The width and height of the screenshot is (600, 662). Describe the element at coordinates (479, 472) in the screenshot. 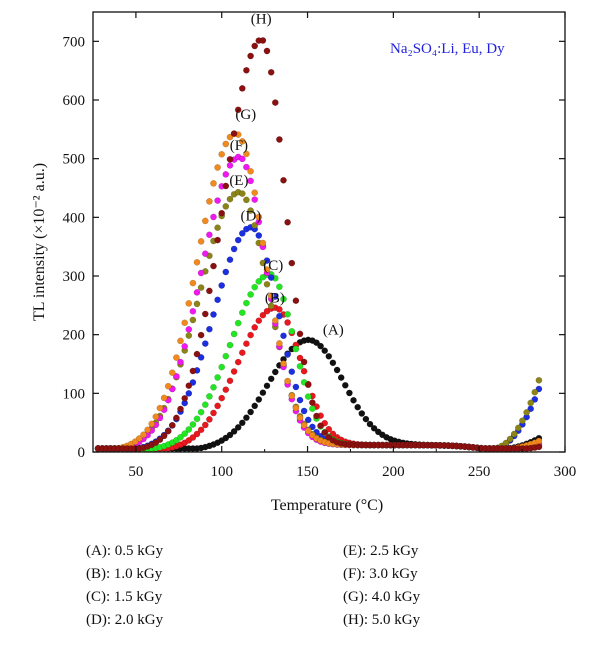

I see `x-tick-label: 250` at that location.